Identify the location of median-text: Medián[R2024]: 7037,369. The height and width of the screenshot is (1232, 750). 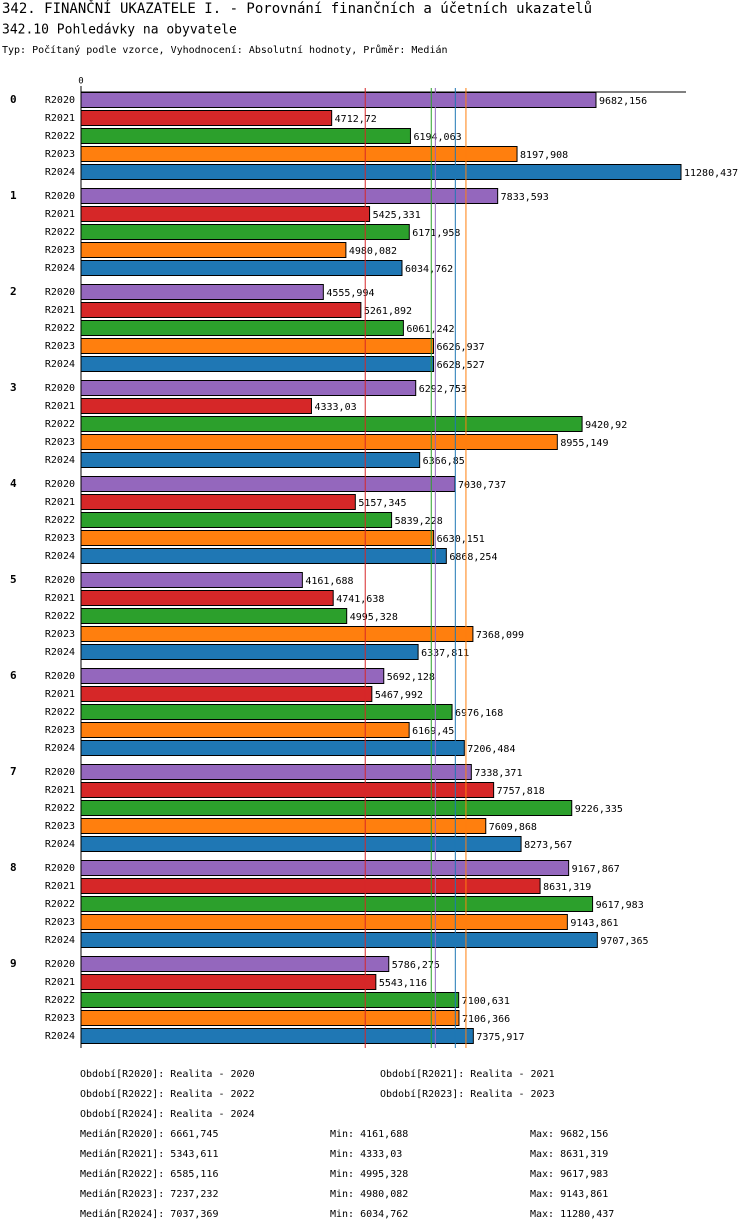
(149, 1214).